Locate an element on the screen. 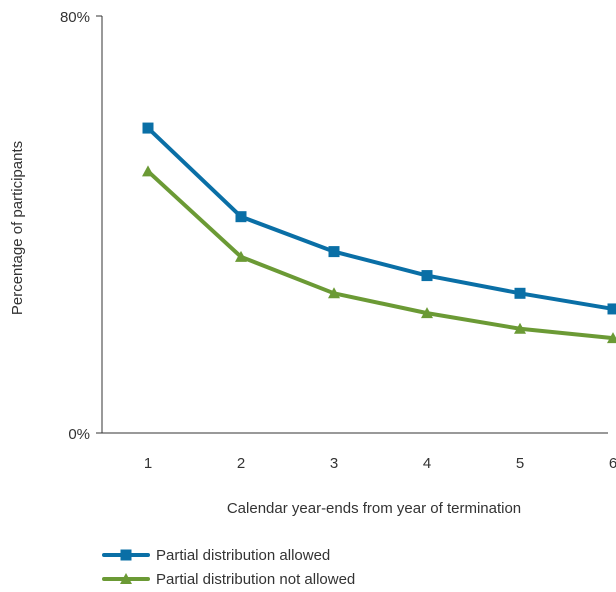 This screenshot has height=592, width=616. y-axis-title: Percentage of participants is located at coordinates (17, 228).